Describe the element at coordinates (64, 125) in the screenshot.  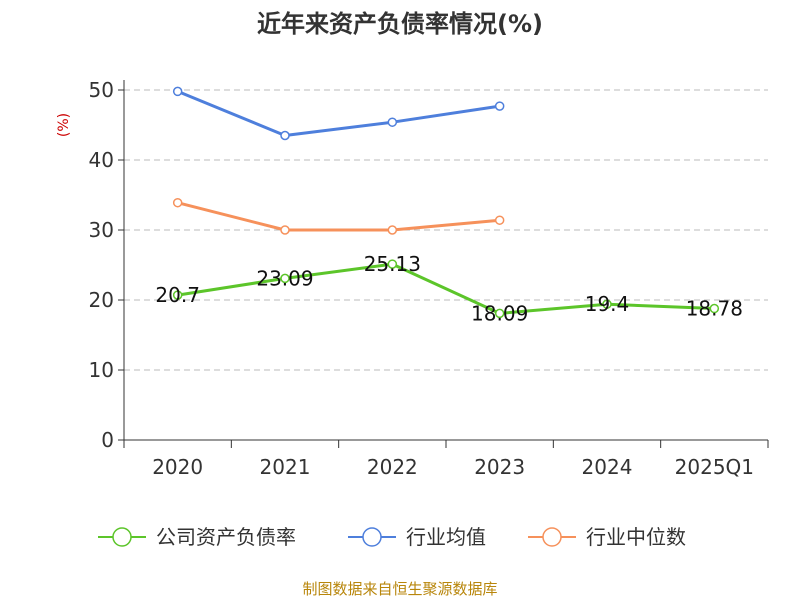
I see `y-axis-label: (%)` at that location.